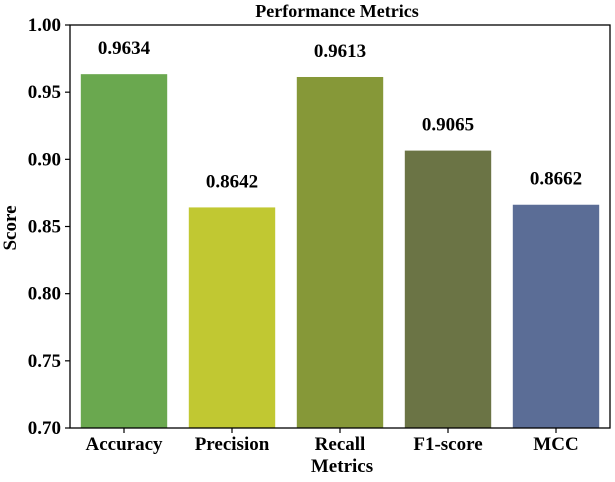 This screenshot has width=615, height=482. I want to click on bar-mcc, so click(556, 316).